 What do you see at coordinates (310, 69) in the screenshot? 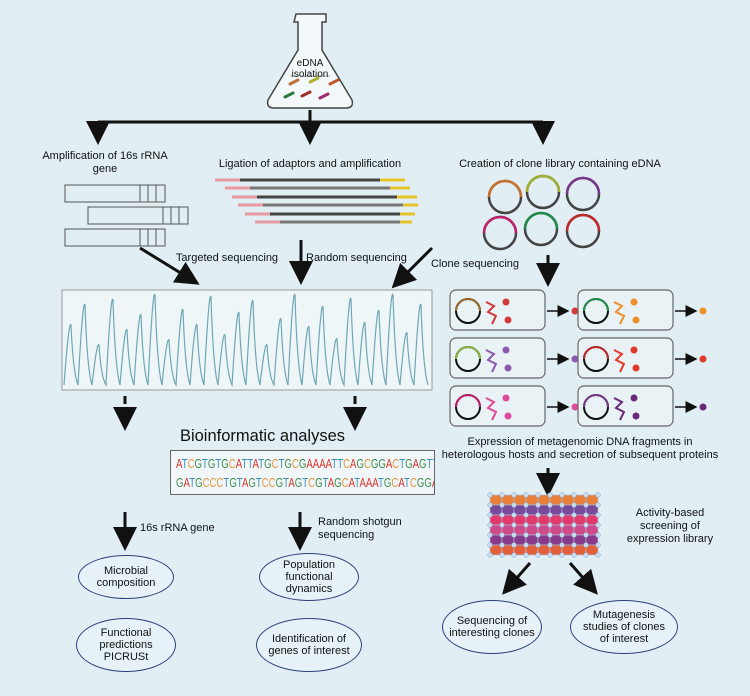
I see `flask-label: eDNA isolation` at bounding box center [310, 69].